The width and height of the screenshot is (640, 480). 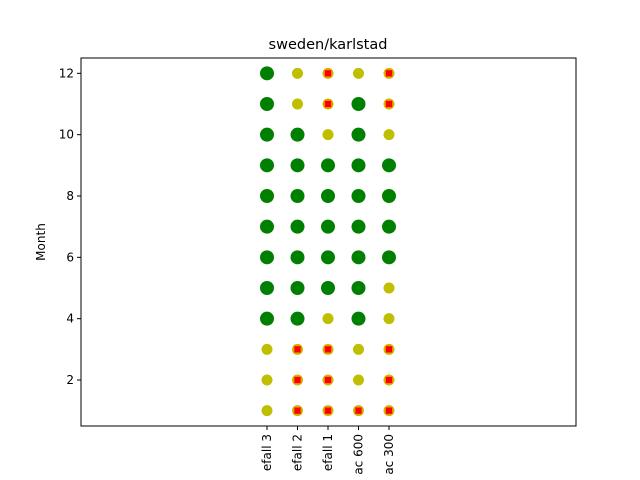 I want to click on x-tick-label: ac 600, so click(x=359, y=454).